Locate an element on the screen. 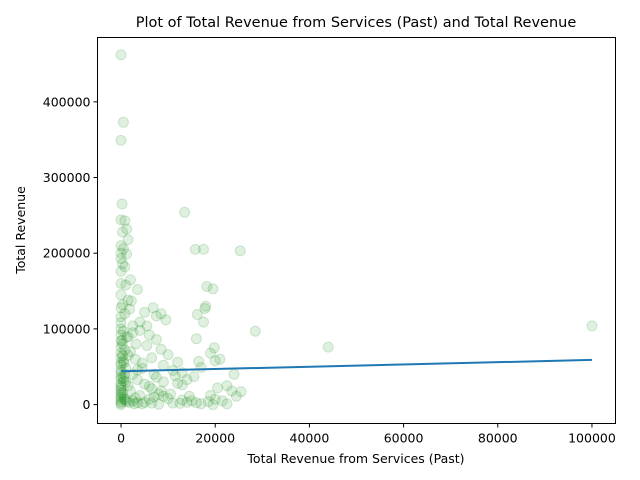  x-axis-label: Total Revenue from Services (Past) is located at coordinates (355, 458).